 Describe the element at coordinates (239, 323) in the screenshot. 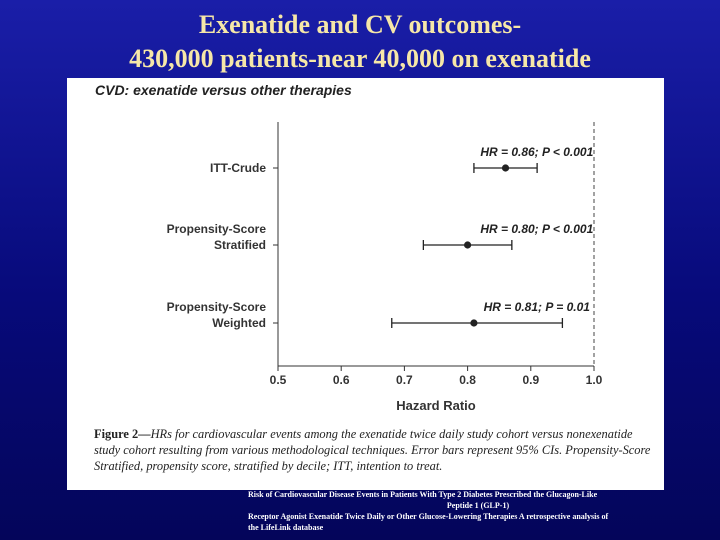

I see `row-label: Weighted` at that location.